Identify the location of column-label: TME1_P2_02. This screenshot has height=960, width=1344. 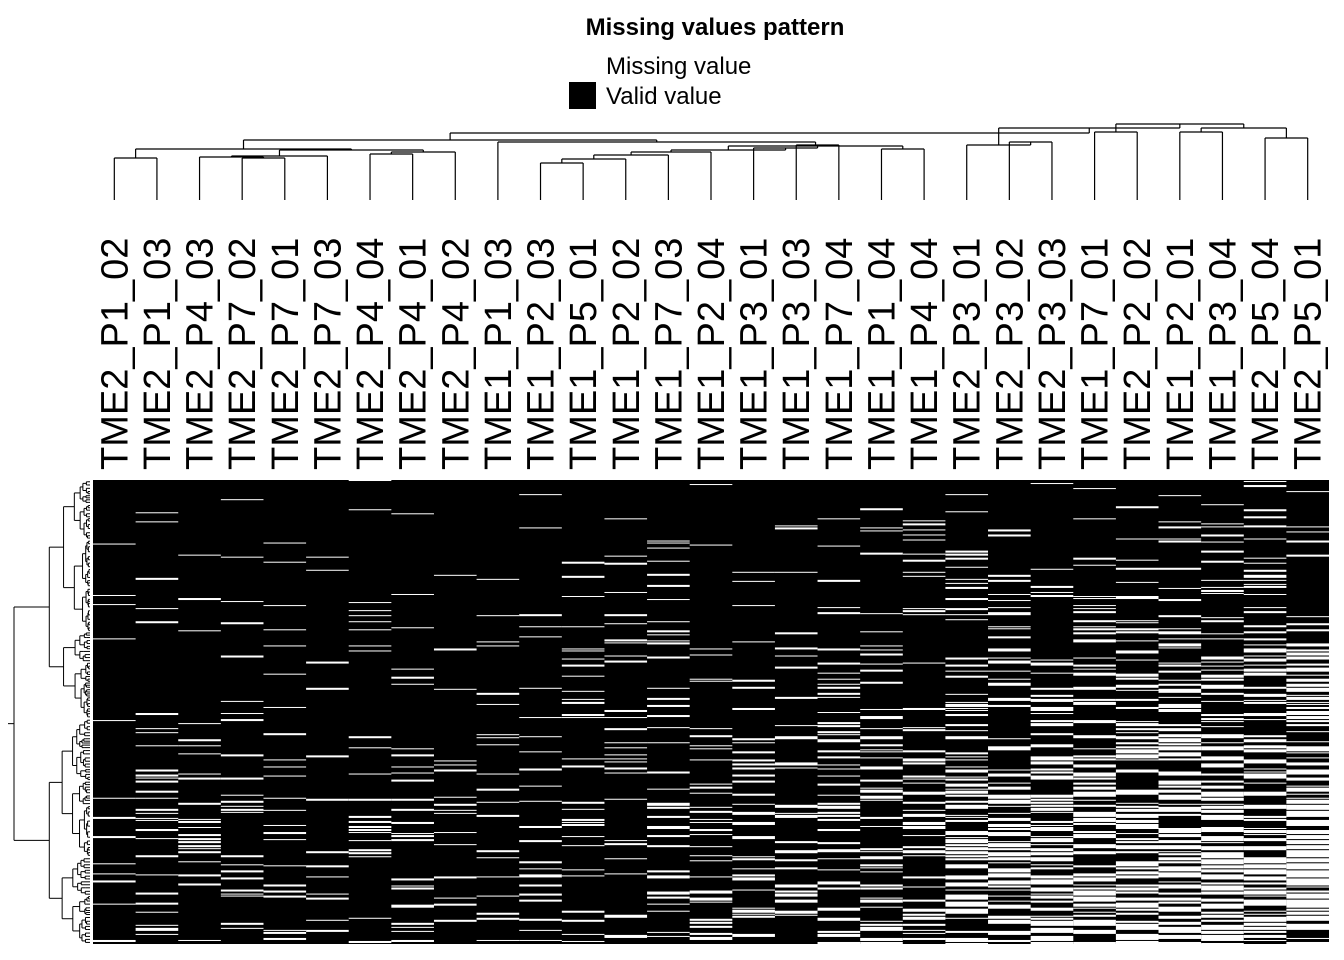
(627, 354).